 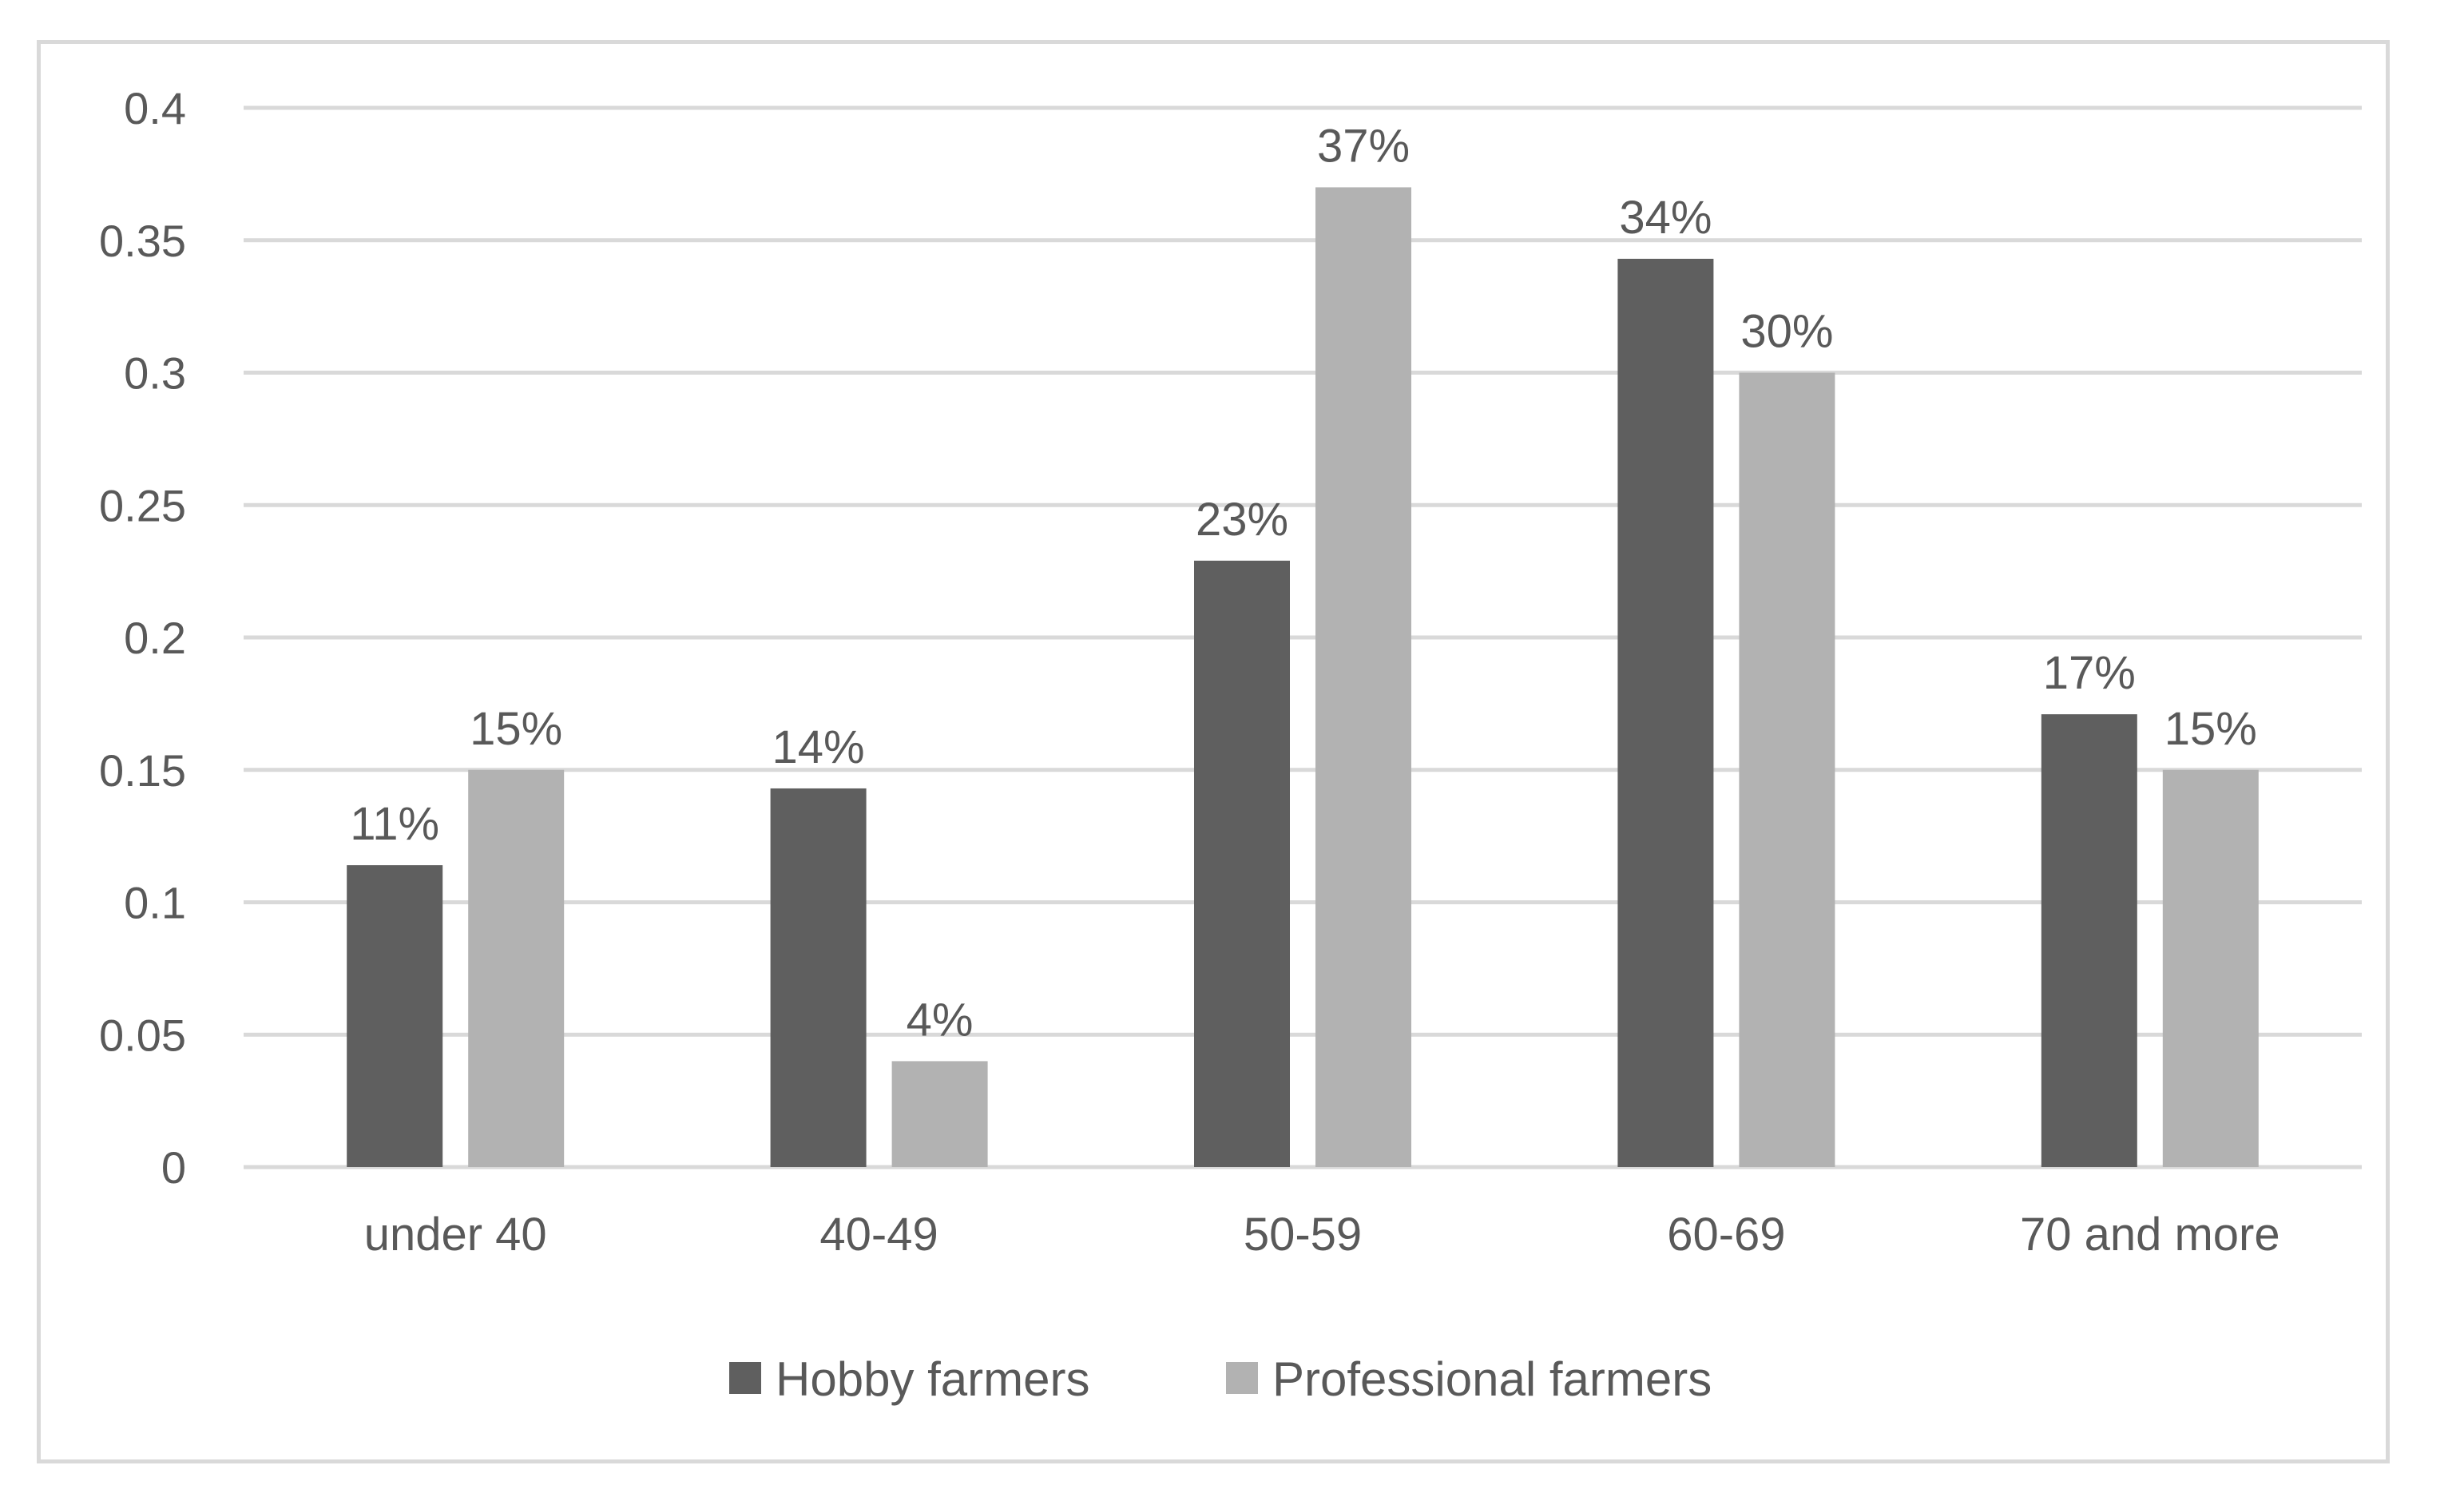 I want to click on x-category-label: 60-69, so click(x=1726, y=1235).